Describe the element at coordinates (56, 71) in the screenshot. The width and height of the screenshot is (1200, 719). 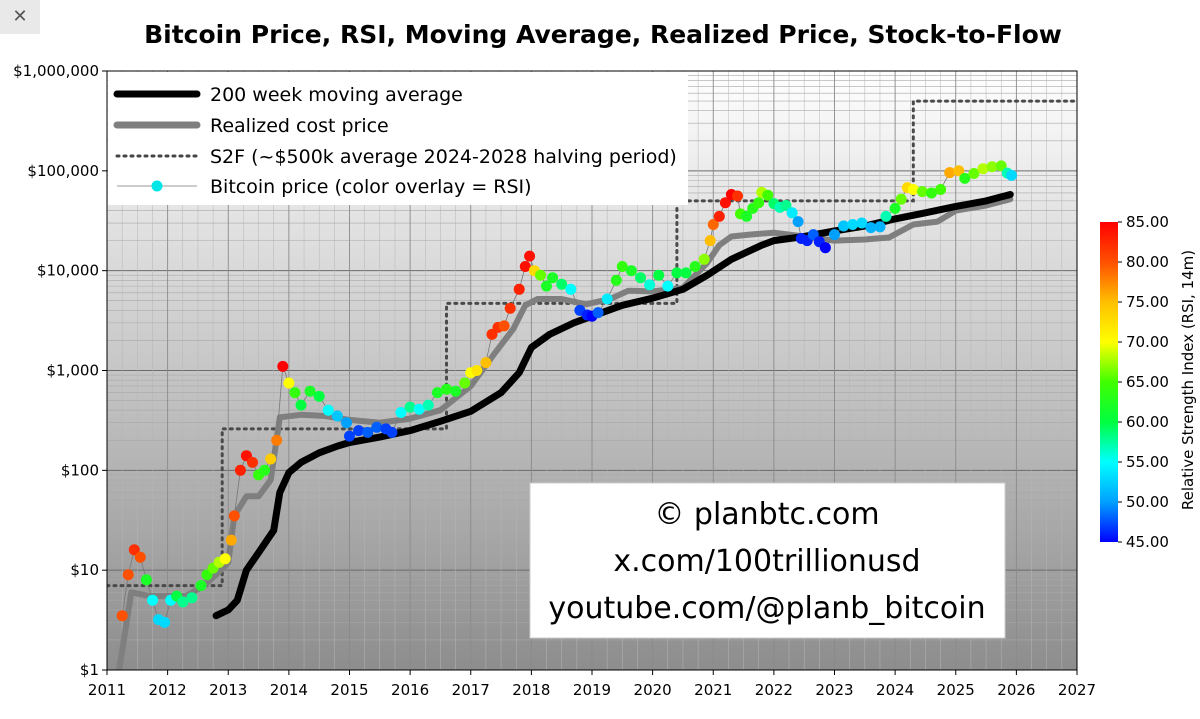
I see `y-tick-label: $1,000,000` at that location.